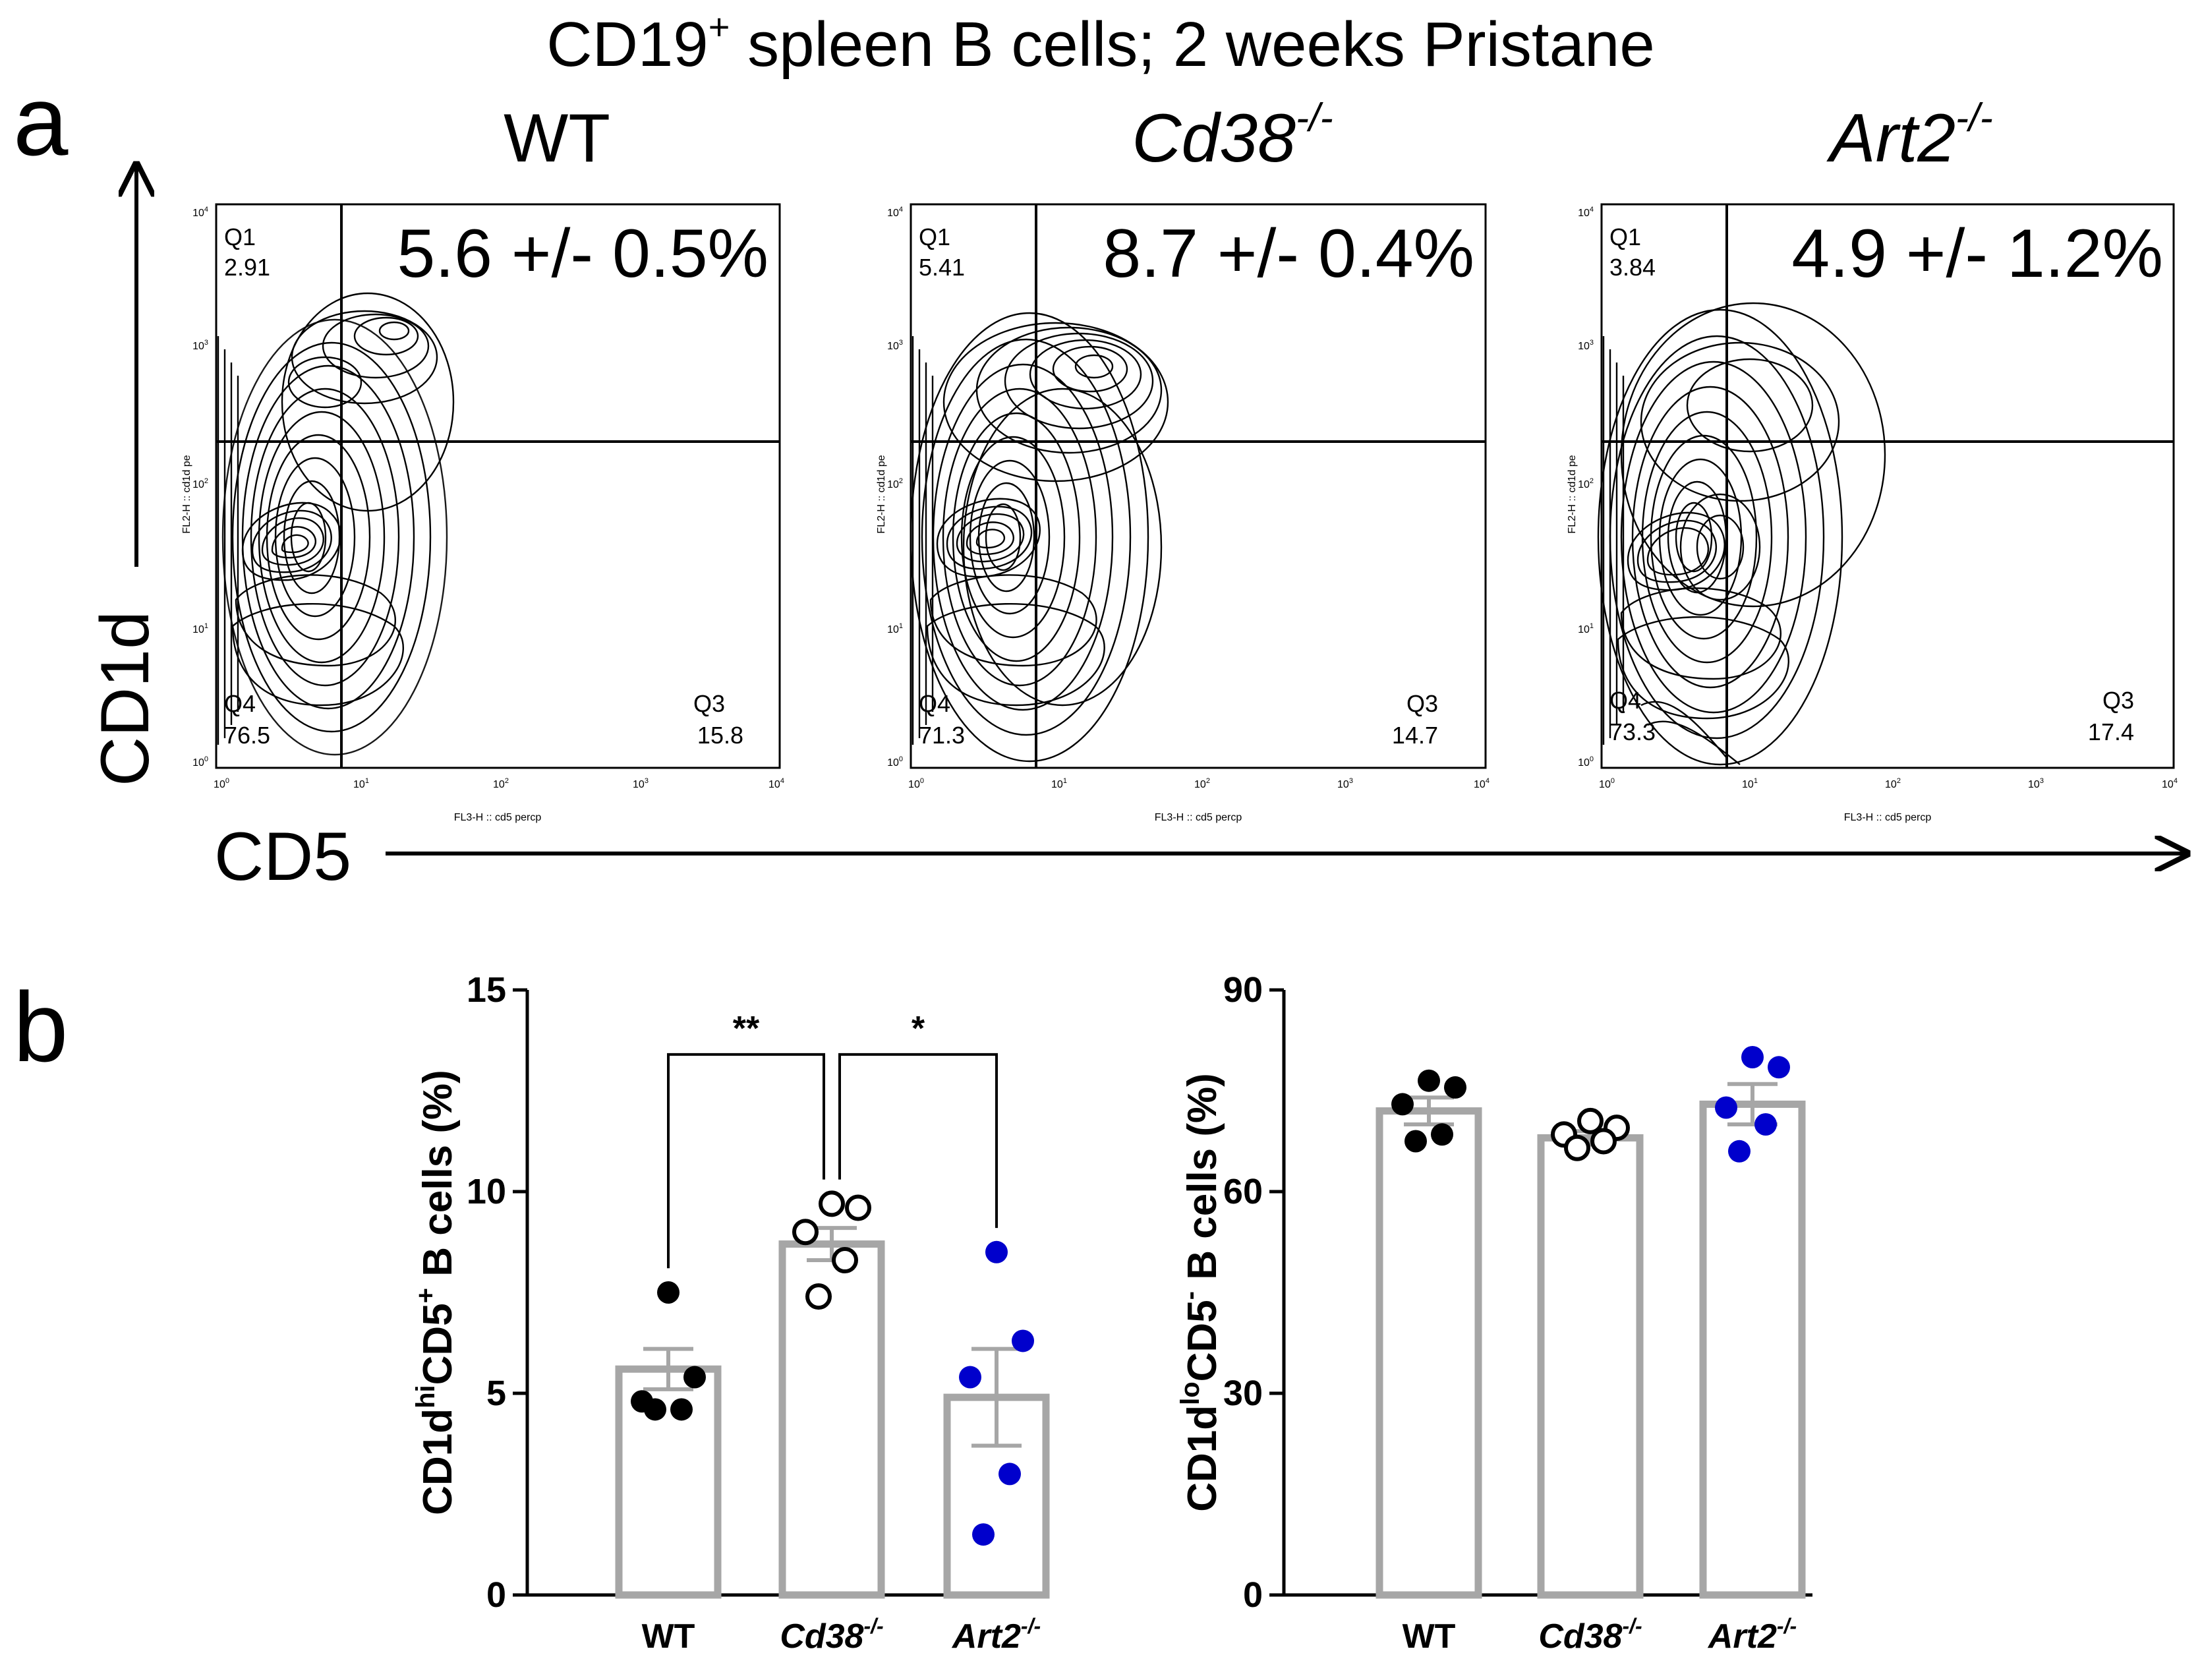 The width and height of the screenshot is (2200, 1680). What do you see at coordinates (582, 254) in the screenshot?
I see `headline-percent: 5.6 +/- 0.5%` at bounding box center [582, 254].